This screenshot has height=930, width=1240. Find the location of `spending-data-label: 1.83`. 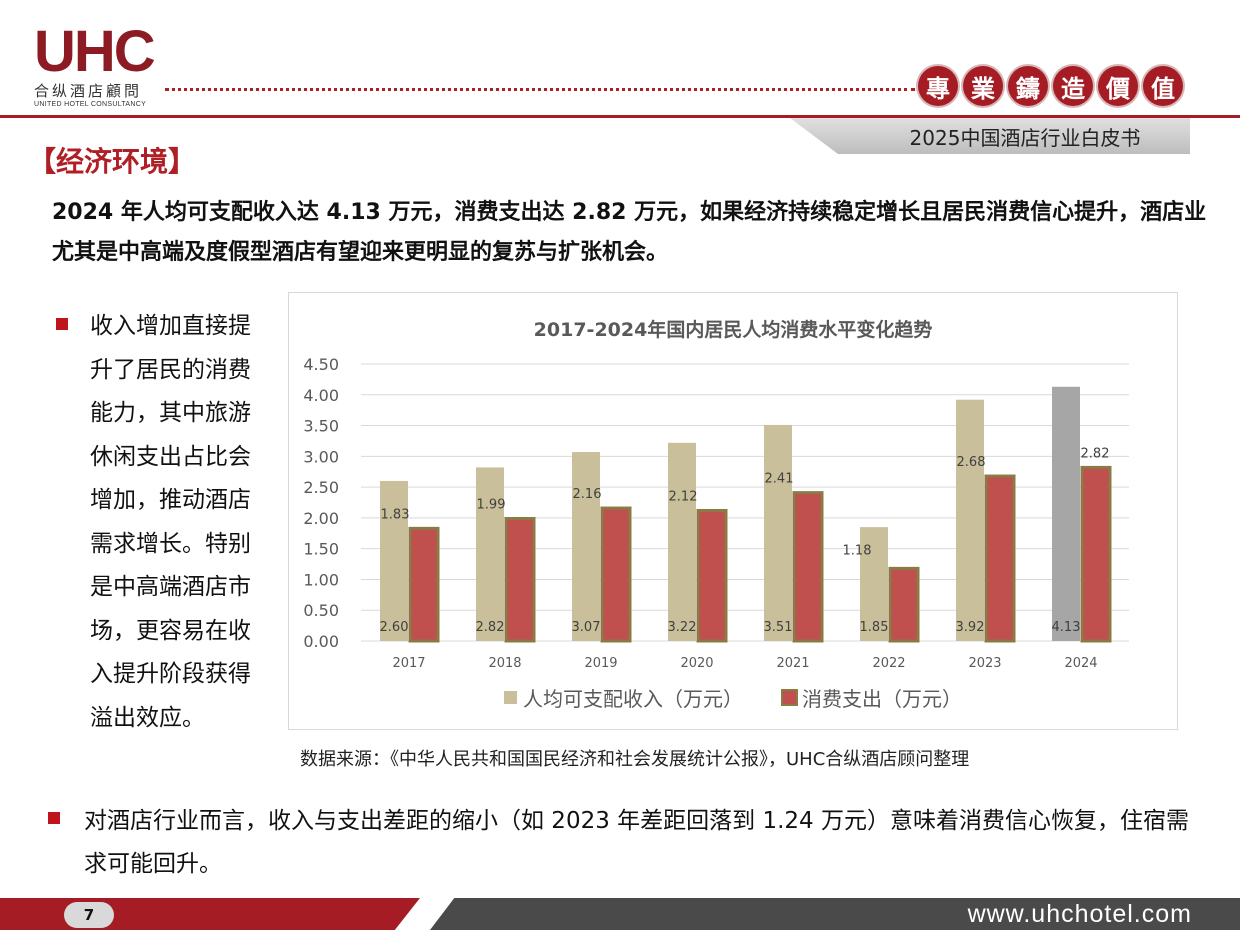

spending-data-label: 1.83 is located at coordinates (395, 514).